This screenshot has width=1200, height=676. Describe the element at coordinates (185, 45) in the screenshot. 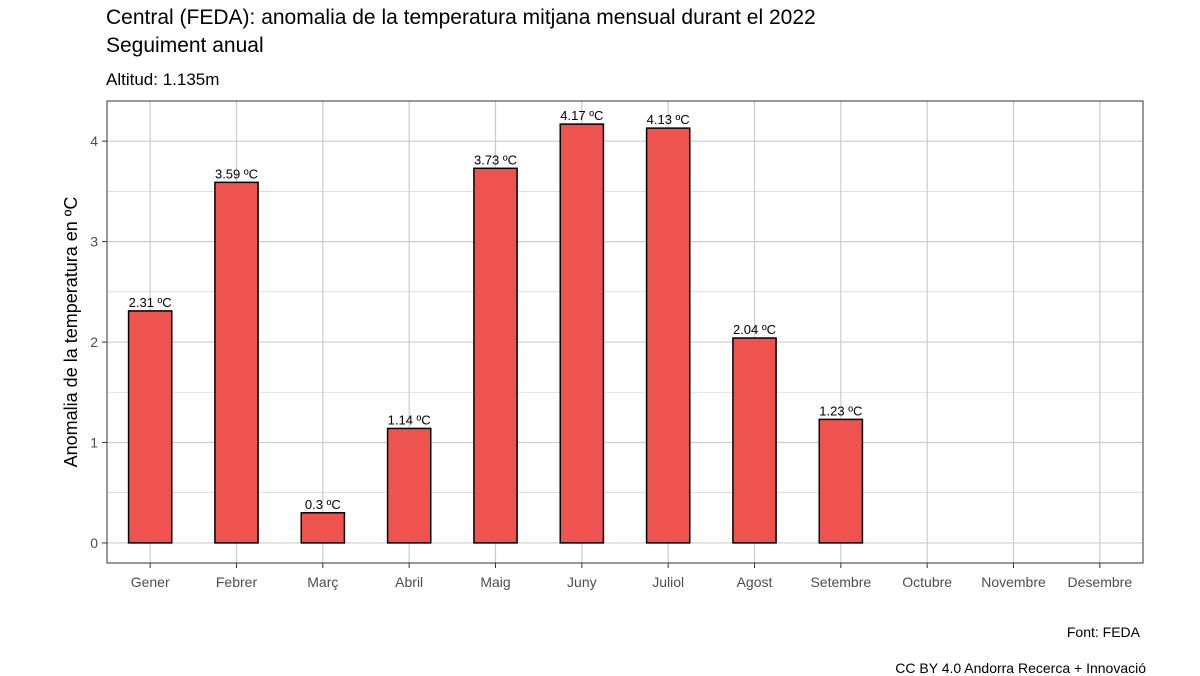

I see `chart-title-line2: Seguiment anual` at that location.